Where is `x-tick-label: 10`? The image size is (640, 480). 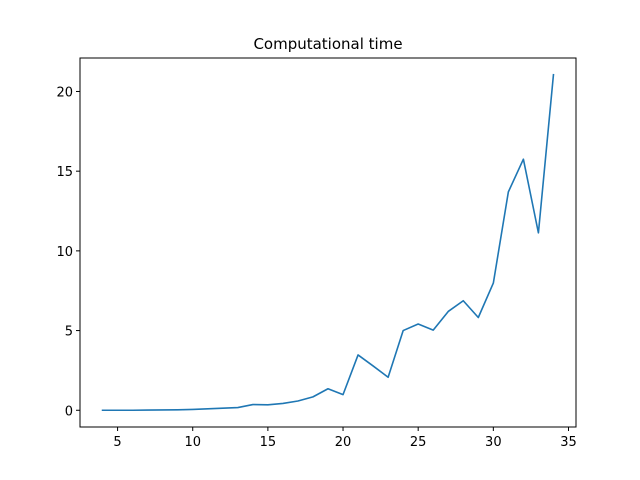
x-tick-label: 10 is located at coordinates (192, 442).